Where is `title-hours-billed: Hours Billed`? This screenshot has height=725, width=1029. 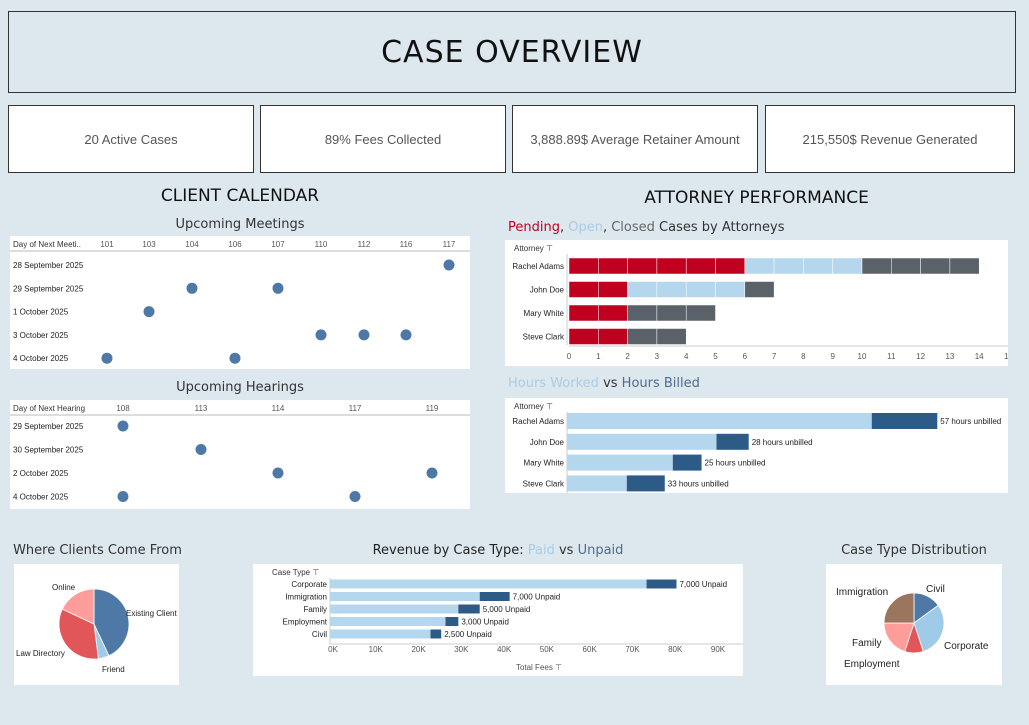 title-hours-billed: Hours Billed is located at coordinates (660, 383).